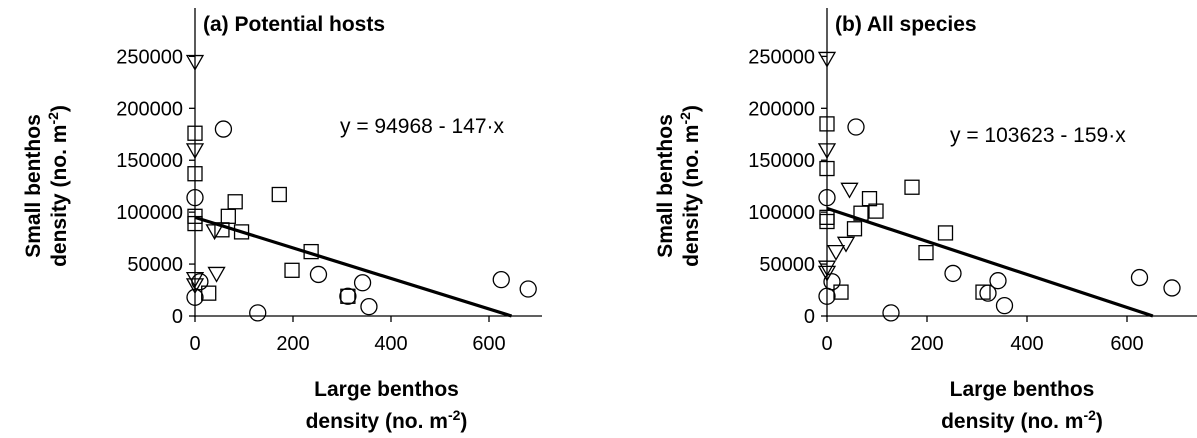  I want to click on x-axis-title-line2: density (no. m, so click(1012, 421).